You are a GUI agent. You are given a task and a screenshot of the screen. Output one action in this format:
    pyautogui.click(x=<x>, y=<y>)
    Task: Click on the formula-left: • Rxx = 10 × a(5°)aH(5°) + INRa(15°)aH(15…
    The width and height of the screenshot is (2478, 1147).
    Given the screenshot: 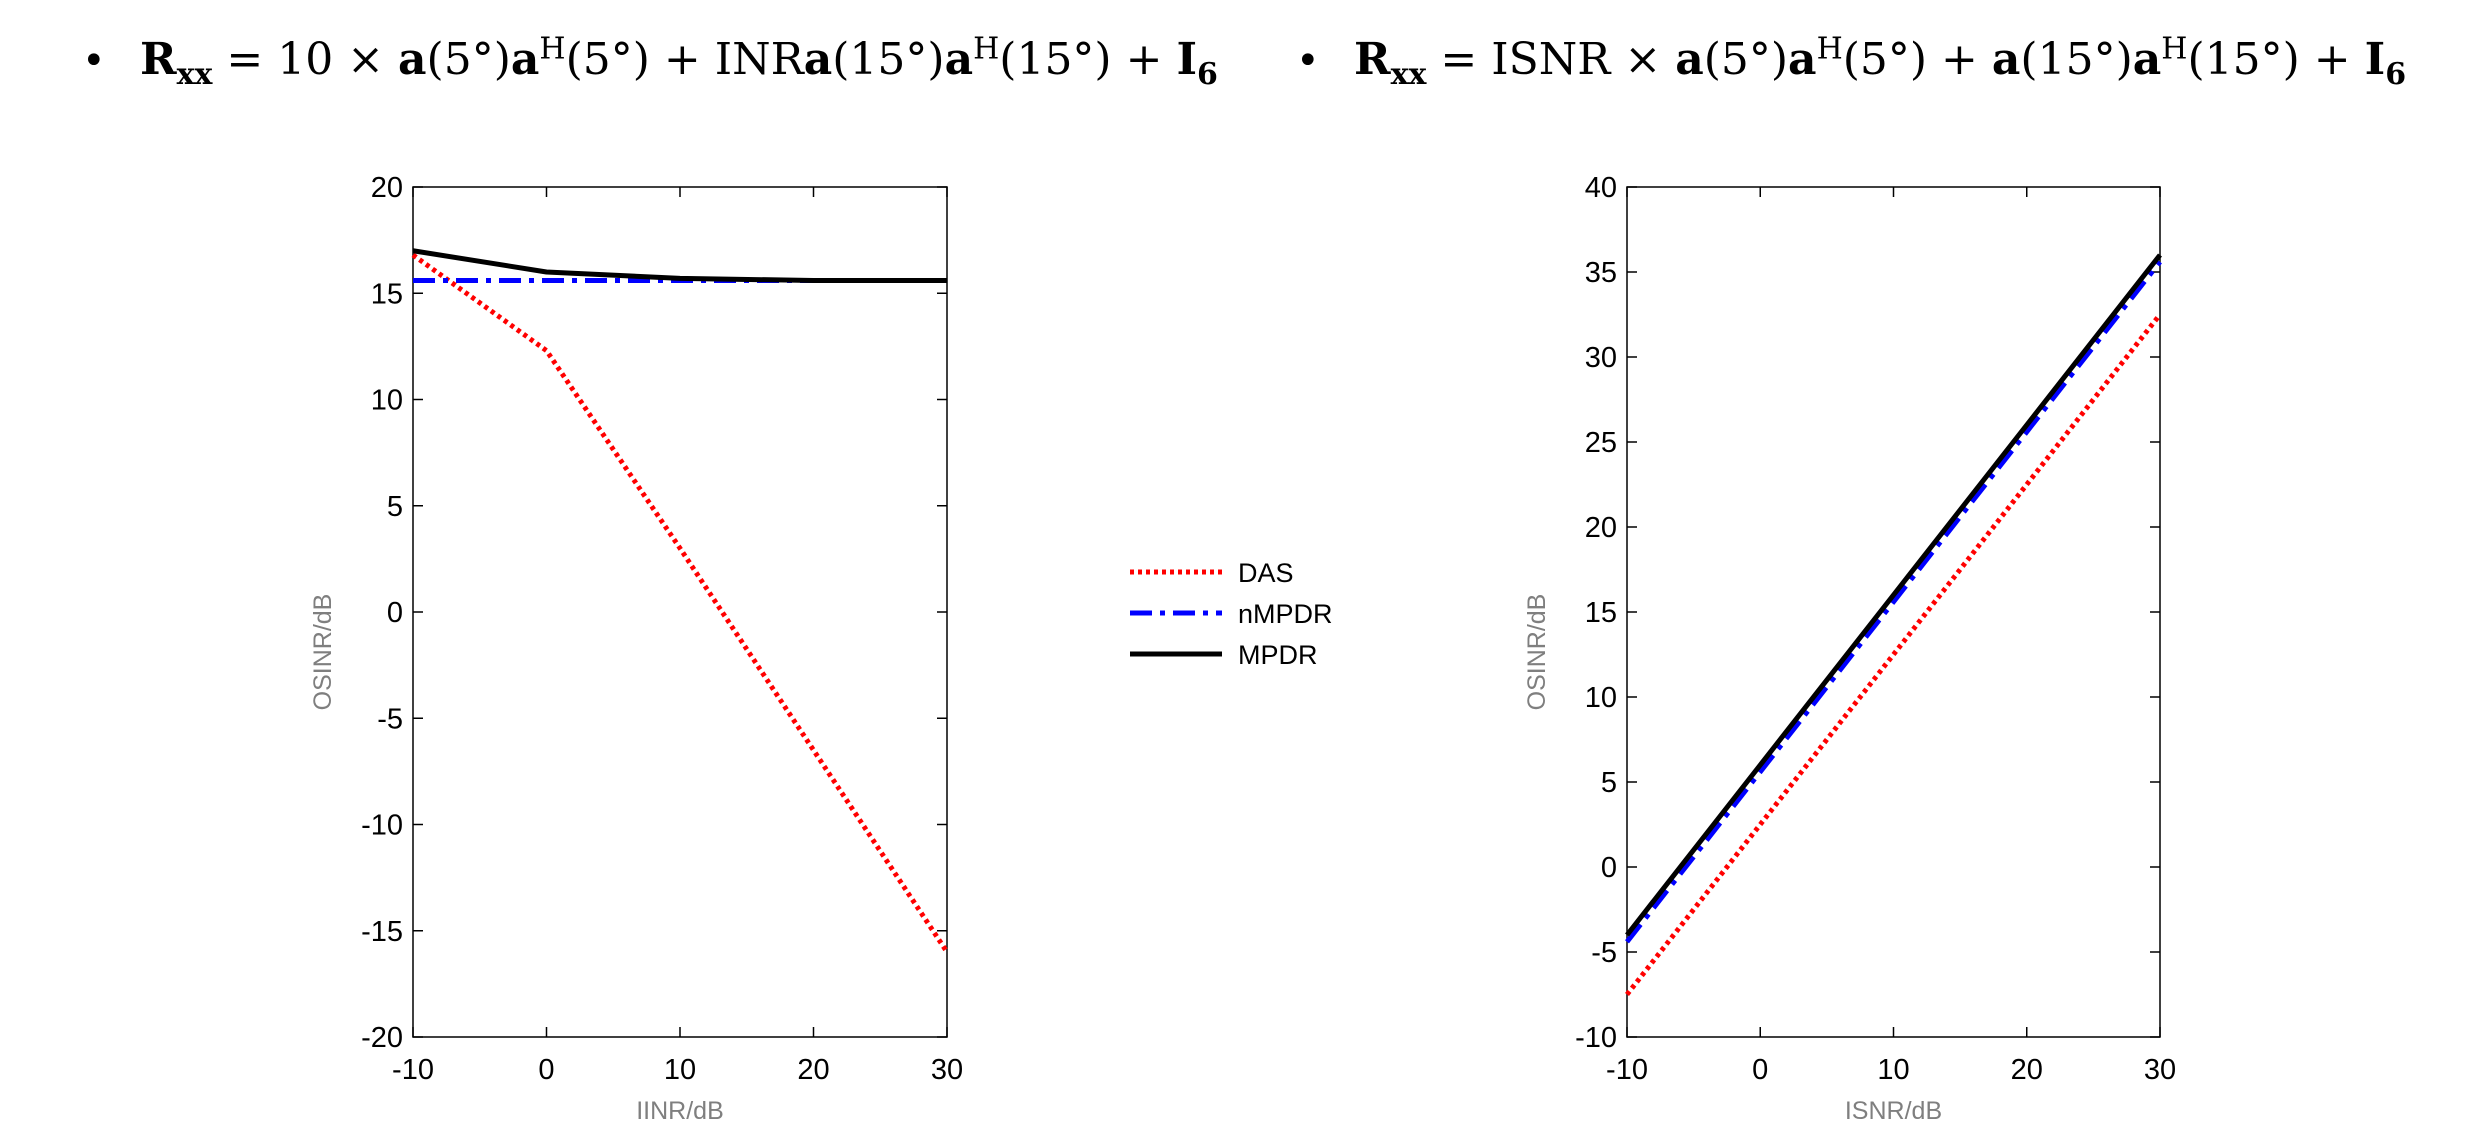 What is the action you would take?
    pyautogui.click(x=650, y=60)
    